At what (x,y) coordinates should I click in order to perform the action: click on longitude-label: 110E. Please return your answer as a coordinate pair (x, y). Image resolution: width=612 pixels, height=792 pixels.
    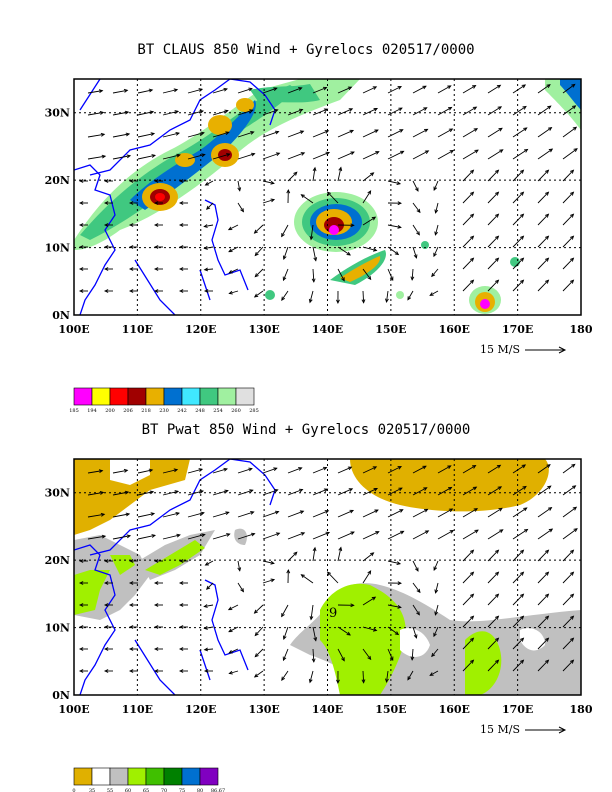
    Looking at the image, I should click on (137, 329).